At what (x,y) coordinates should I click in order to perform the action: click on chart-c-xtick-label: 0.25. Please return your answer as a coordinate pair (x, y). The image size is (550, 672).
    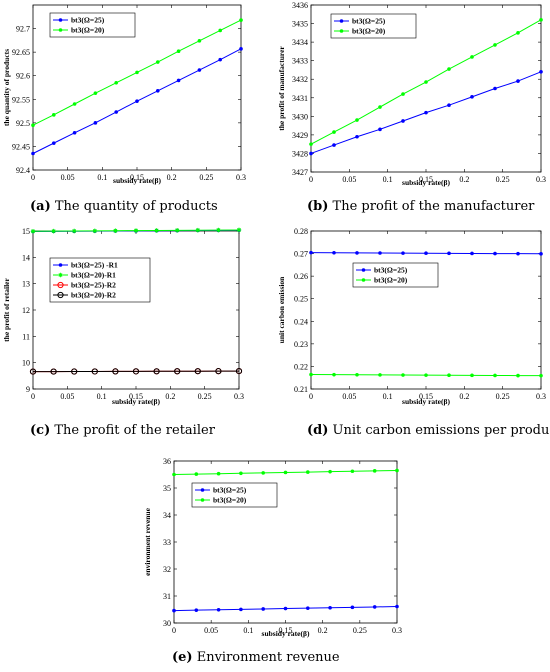
    Looking at the image, I should click on (205, 396).